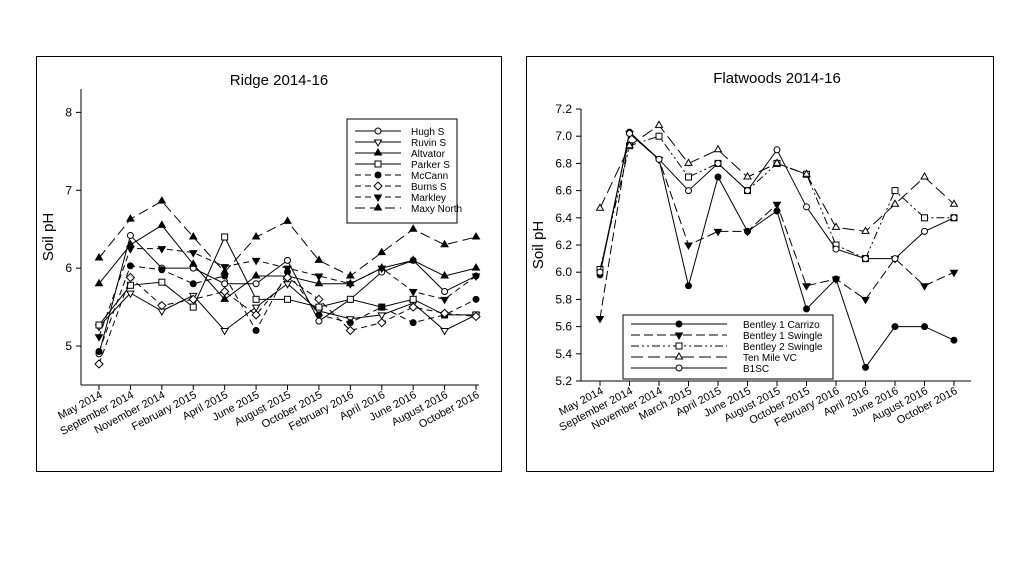 The image size is (1024, 576). Describe the element at coordinates (770, 358) in the screenshot. I see `flatwoods-legend-label: Ten Mile VC` at that location.